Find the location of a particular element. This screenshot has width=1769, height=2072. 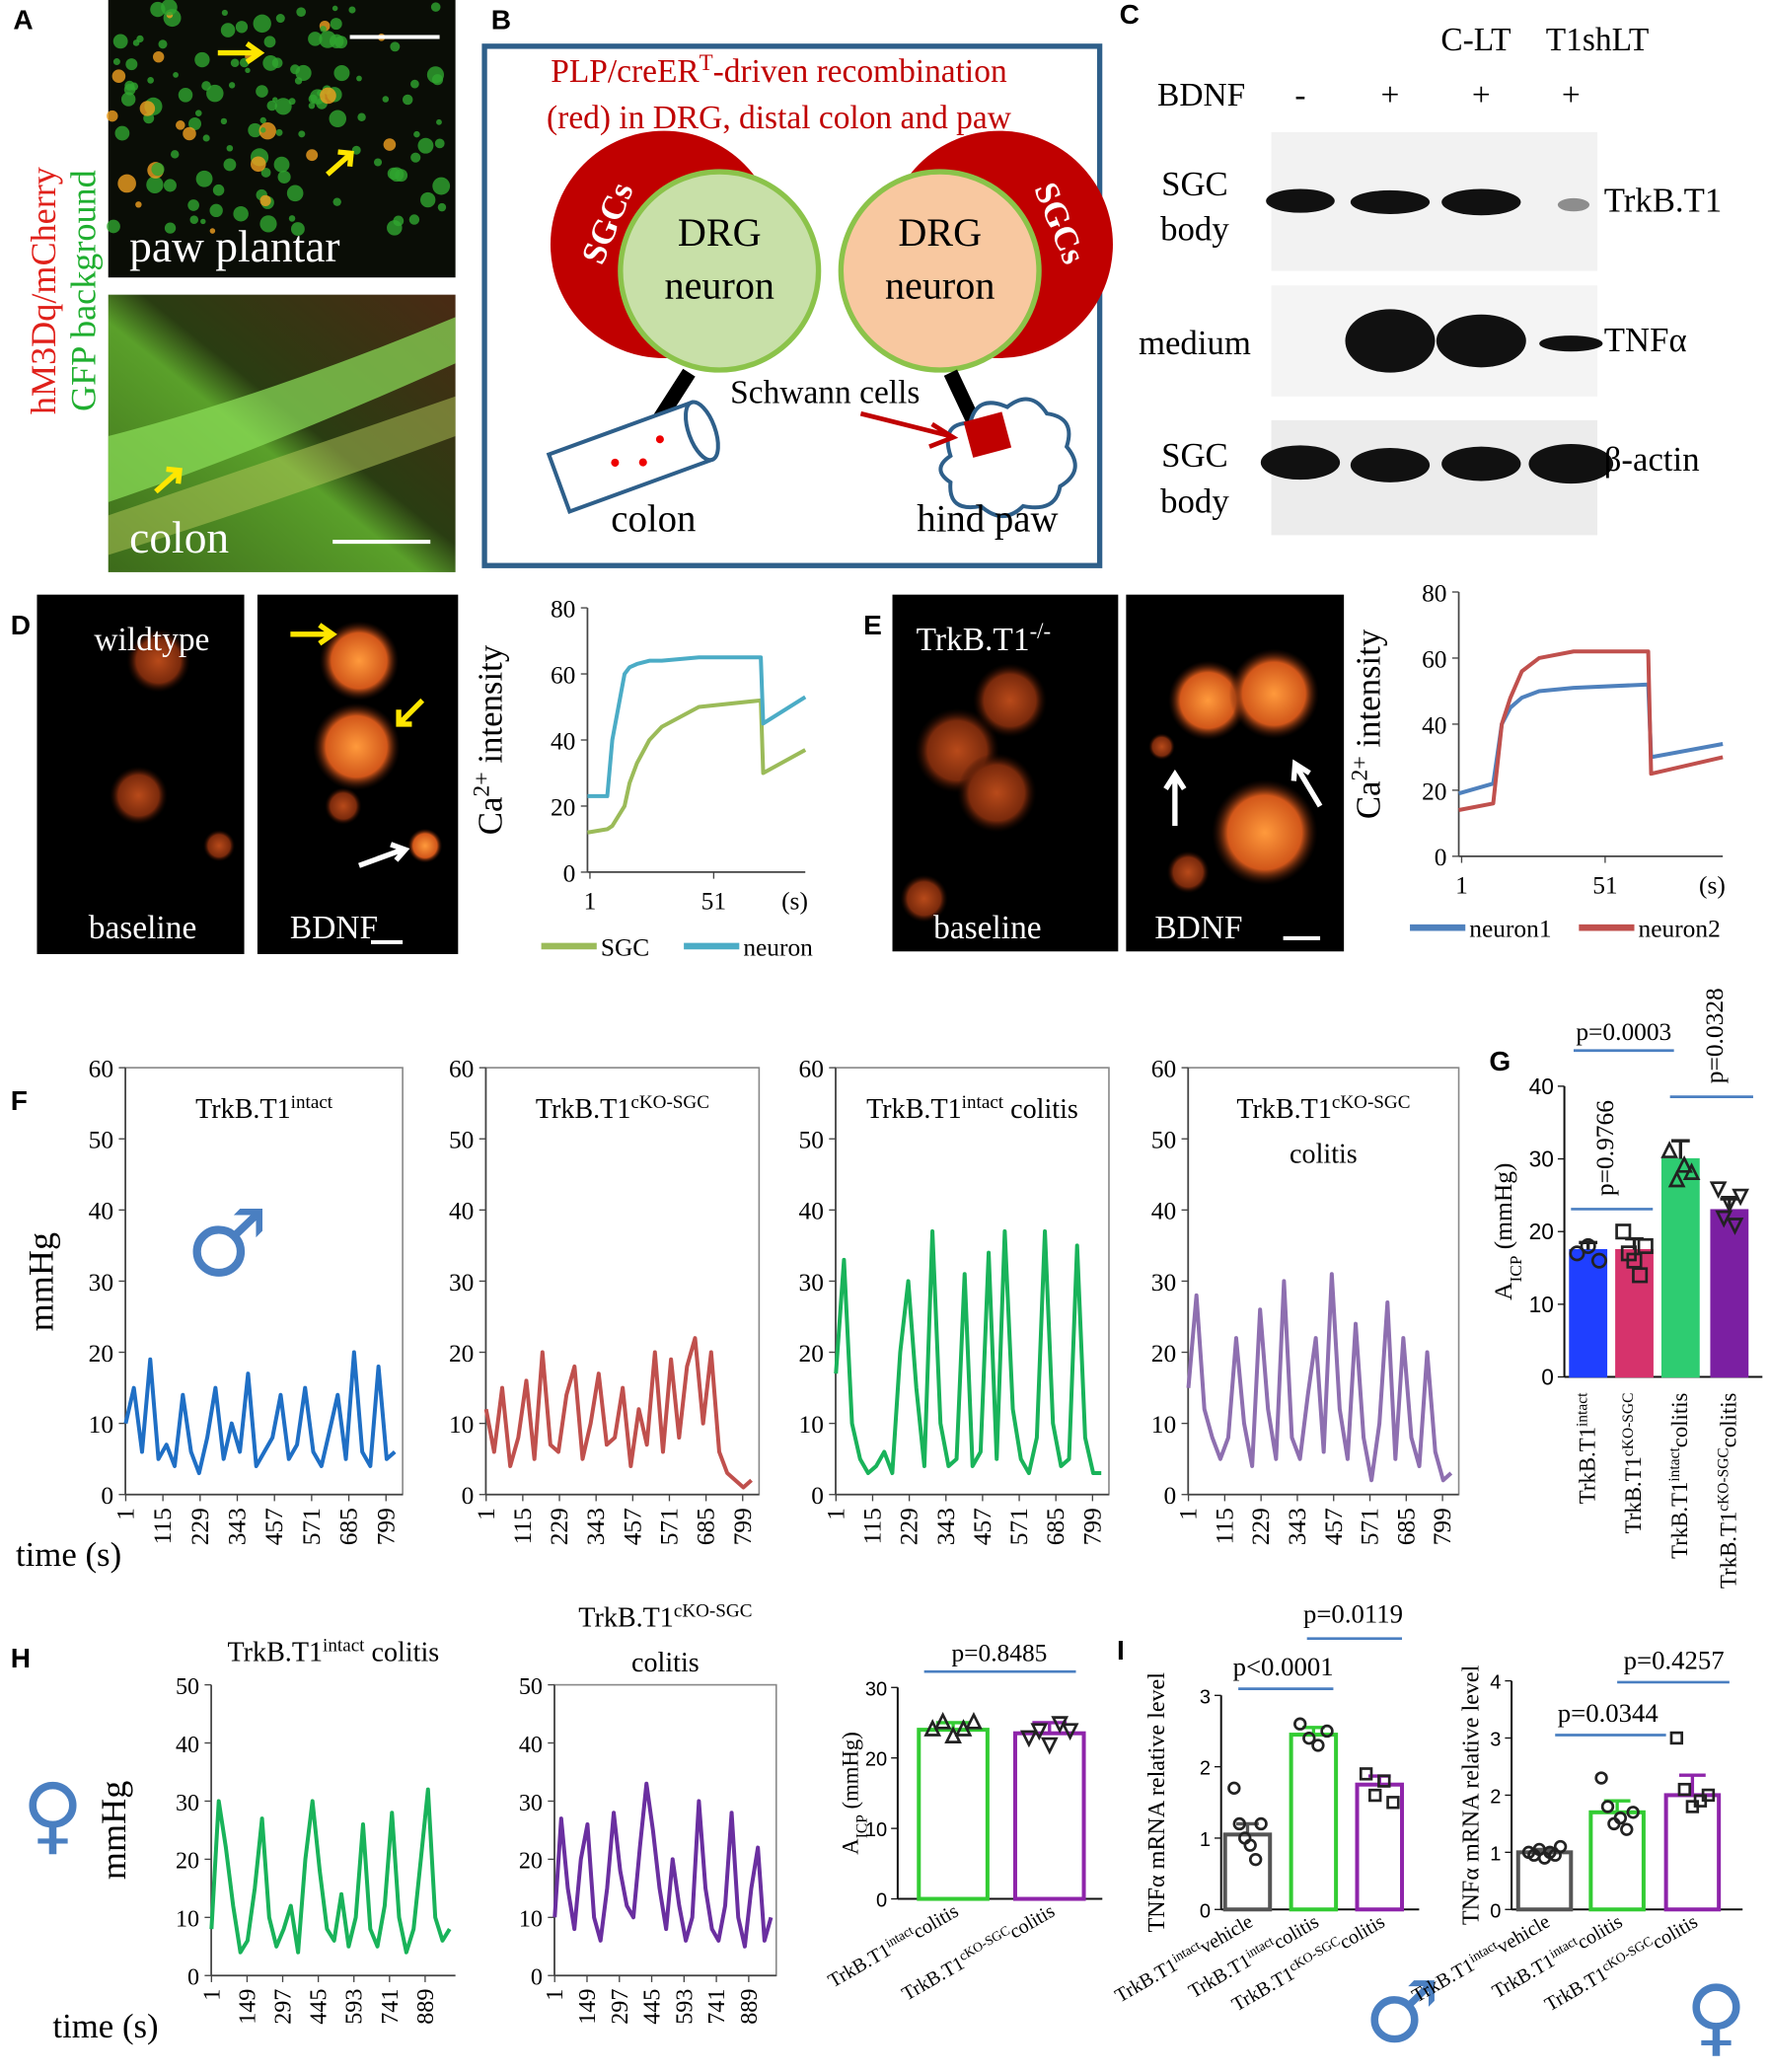

p-value: p<0.0001 is located at coordinates (1283, 1667).